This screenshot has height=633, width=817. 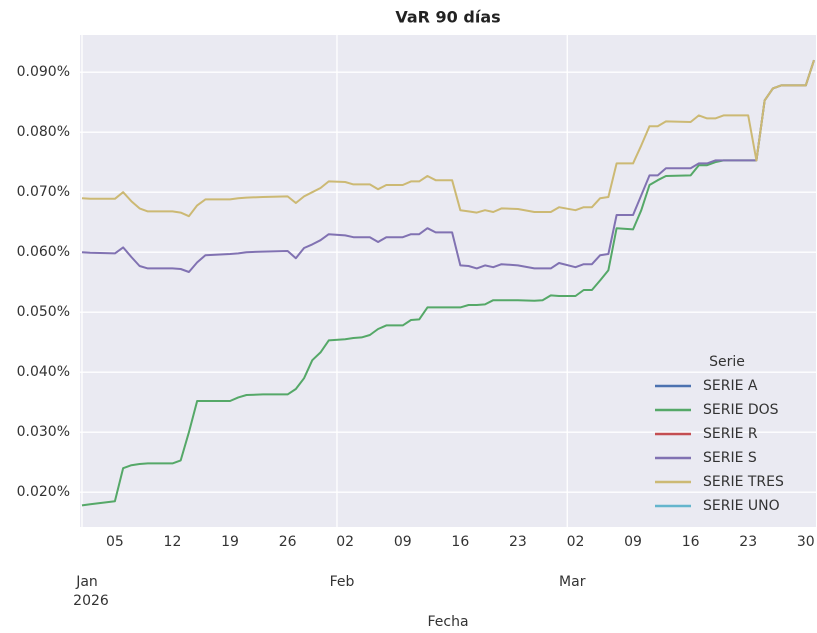 What do you see at coordinates (230, 542) in the screenshot?
I see `x-tick-label: 19` at bounding box center [230, 542].